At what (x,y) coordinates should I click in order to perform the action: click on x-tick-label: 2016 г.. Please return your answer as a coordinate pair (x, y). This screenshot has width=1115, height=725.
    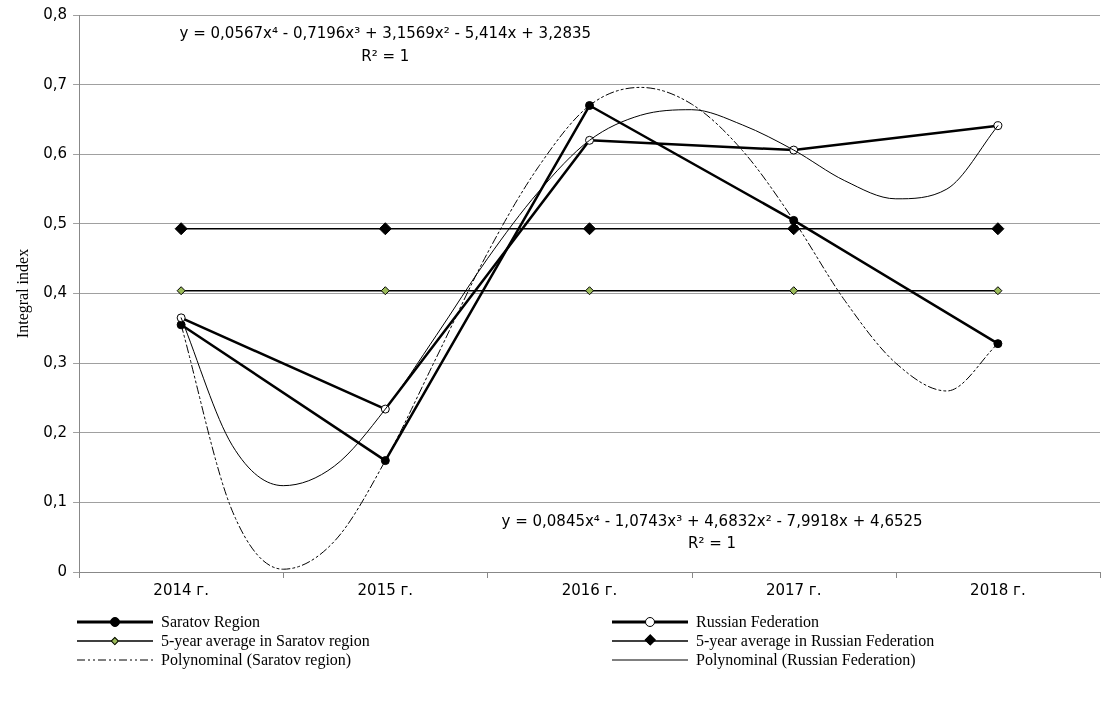
    Looking at the image, I should click on (589, 589).